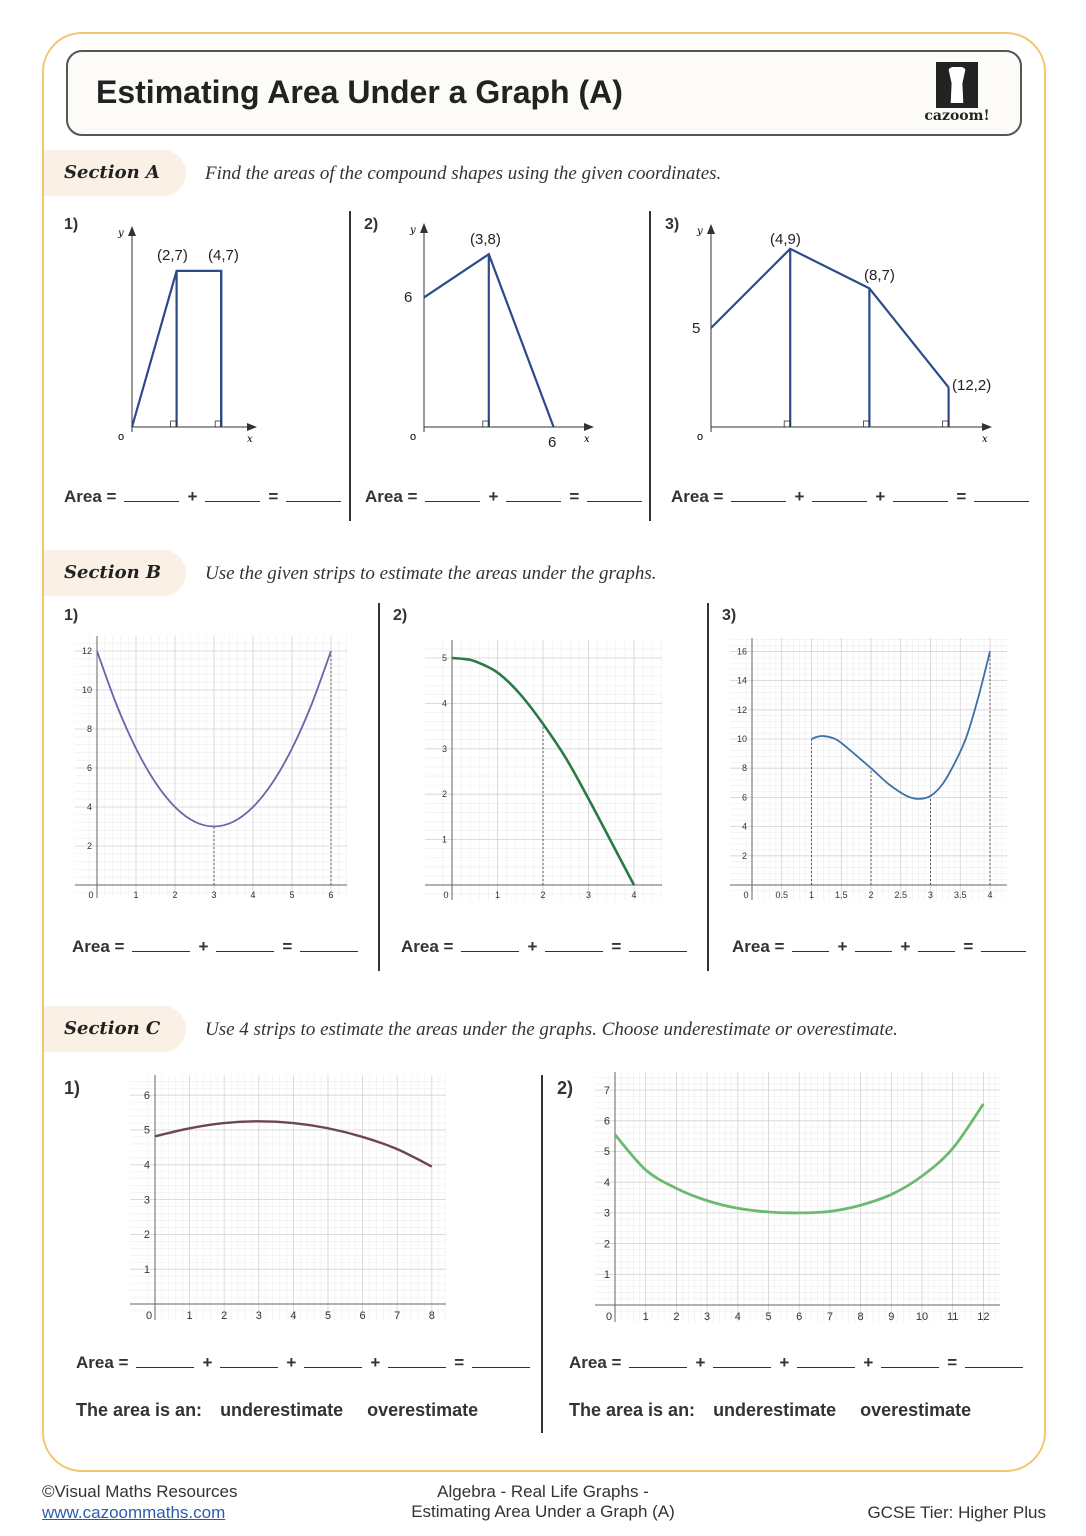  What do you see at coordinates (291, 895) in the screenshot?
I see `x-tick-label: 5` at bounding box center [291, 895].